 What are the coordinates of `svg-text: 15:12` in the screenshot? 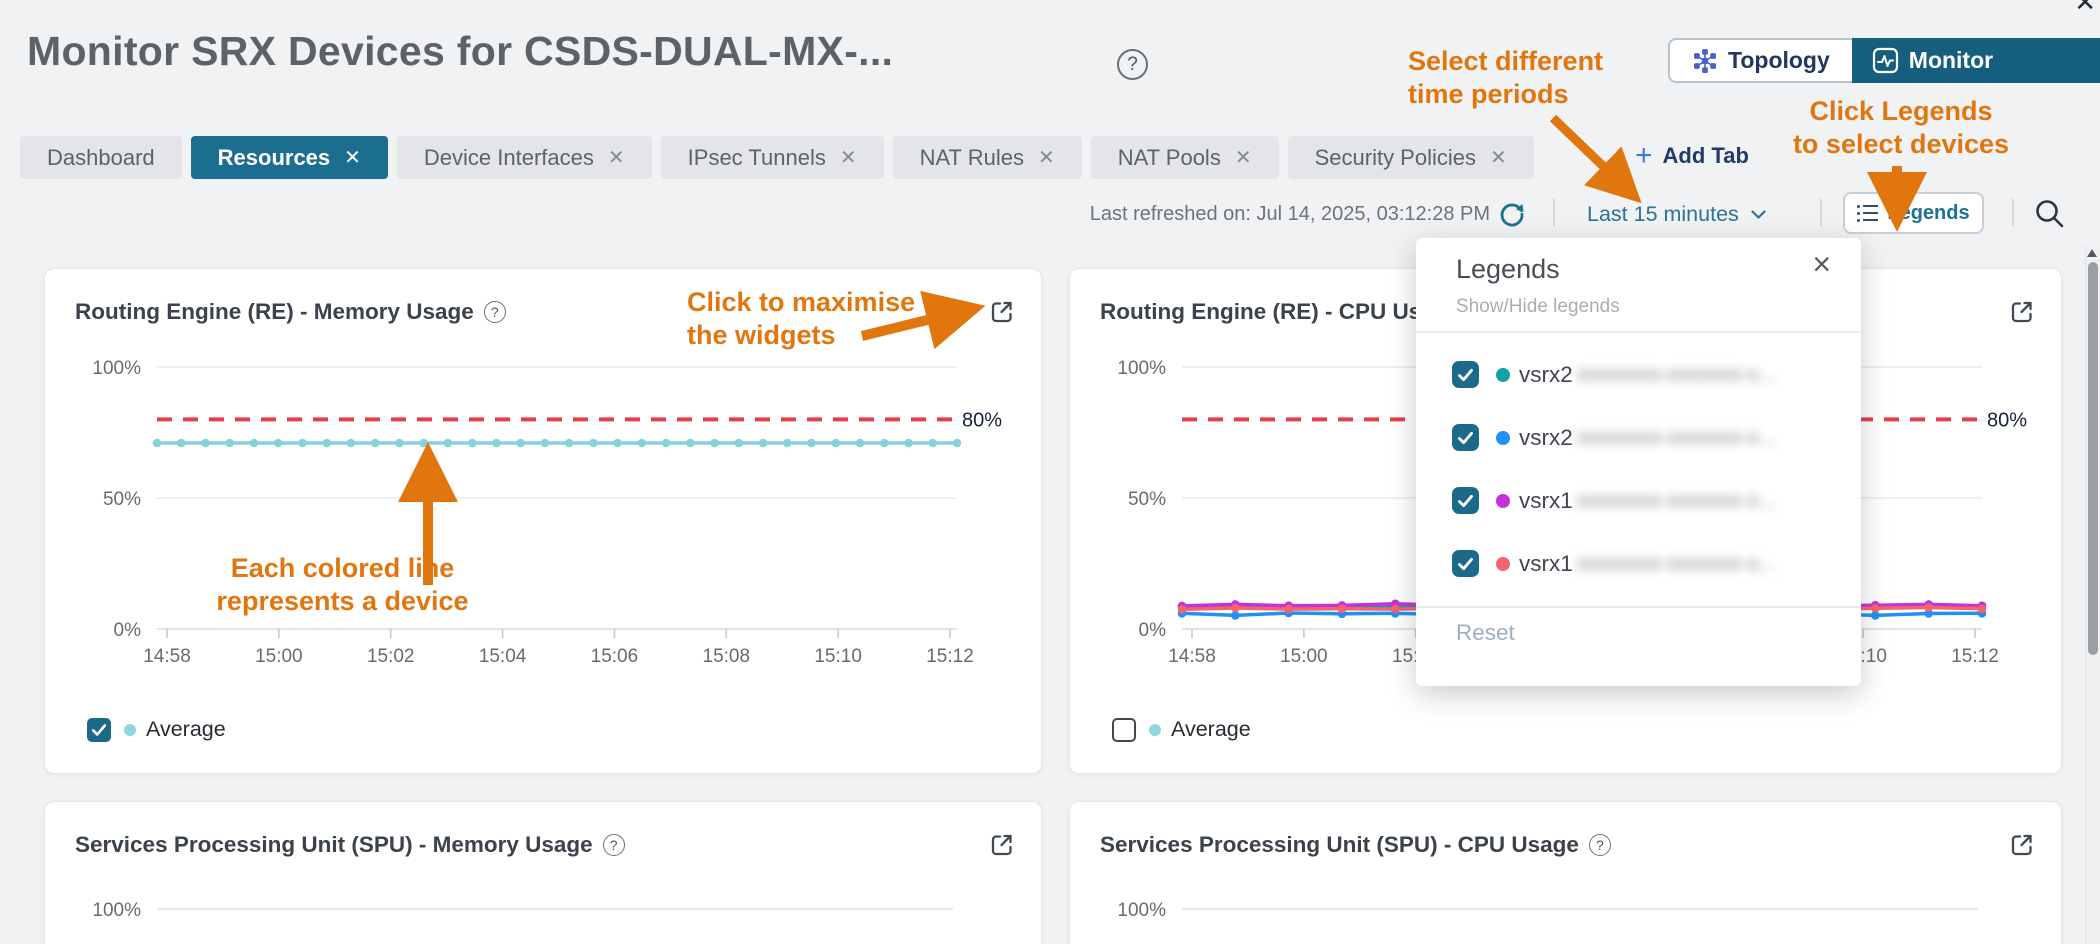 It's located at (950, 656).